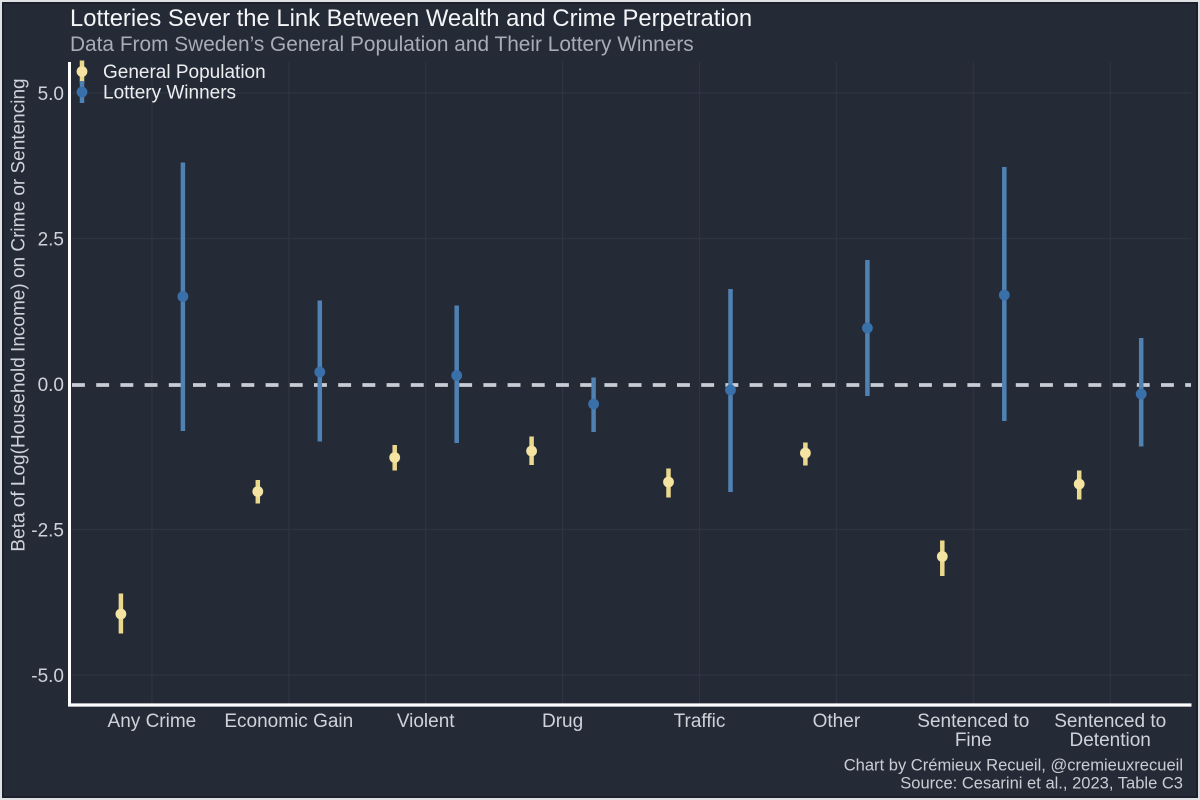 The width and height of the screenshot is (1200, 800). What do you see at coordinates (152, 721) in the screenshot?
I see `svg-text: Any Crime` at bounding box center [152, 721].